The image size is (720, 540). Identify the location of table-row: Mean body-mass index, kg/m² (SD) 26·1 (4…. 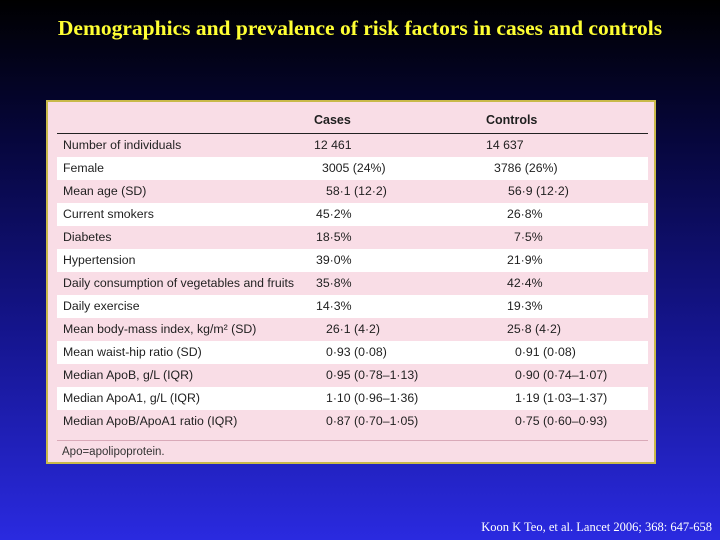
(352, 329).